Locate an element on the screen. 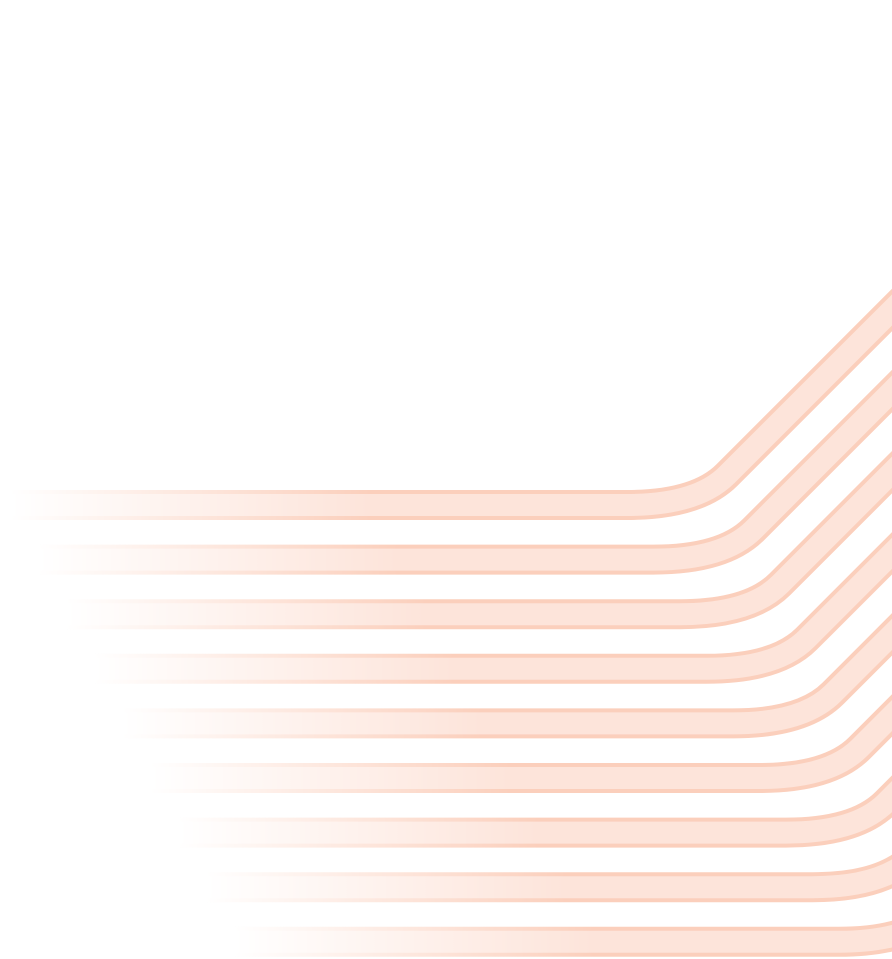 The height and width of the screenshot is (959, 892). stripe-edge is located at coordinates (563, 938).